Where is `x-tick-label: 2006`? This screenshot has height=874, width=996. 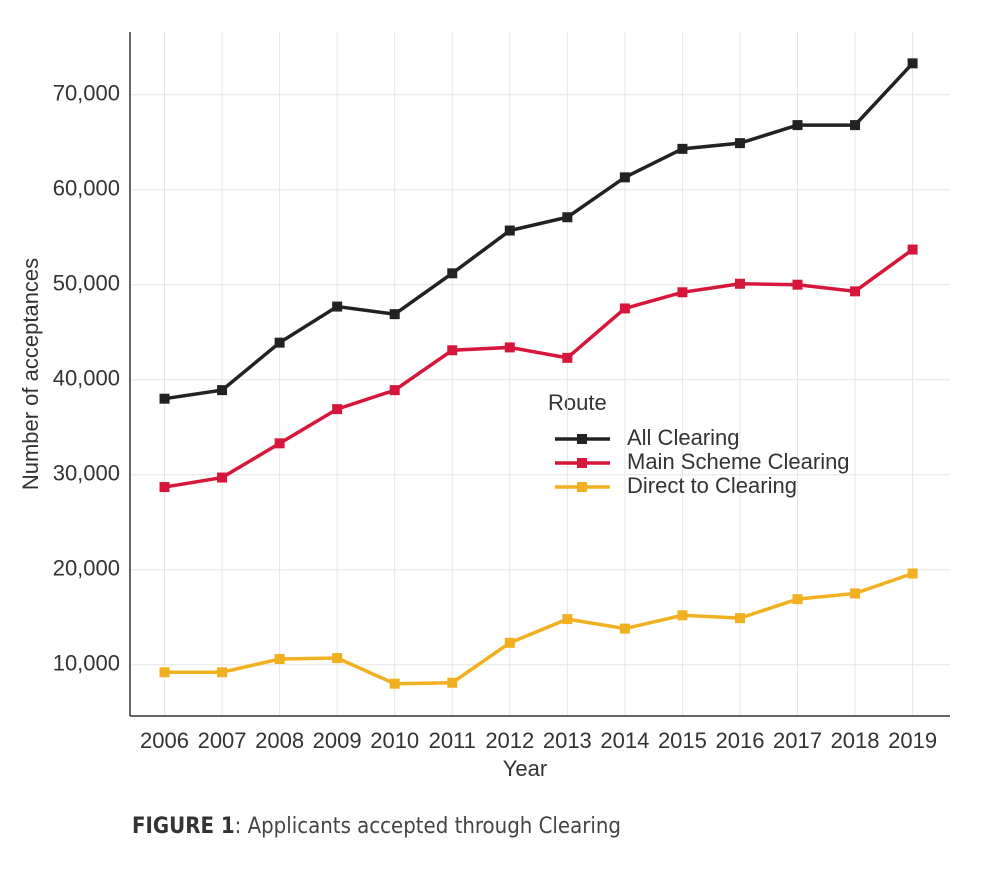
x-tick-label: 2006 is located at coordinates (164, 740).